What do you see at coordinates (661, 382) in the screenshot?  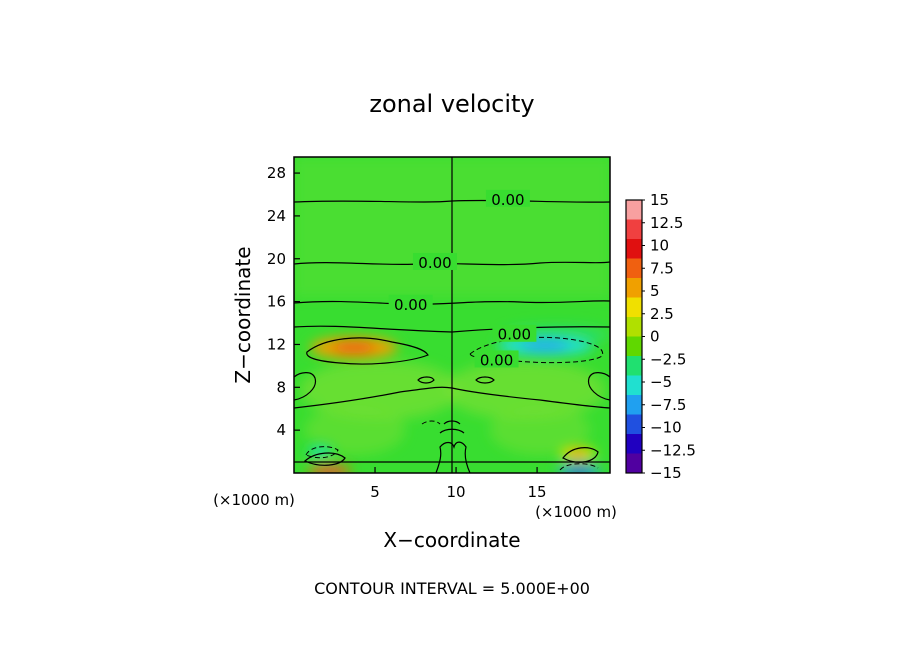 I see `colorbar-label: −5` at bounding box center [661, 382].